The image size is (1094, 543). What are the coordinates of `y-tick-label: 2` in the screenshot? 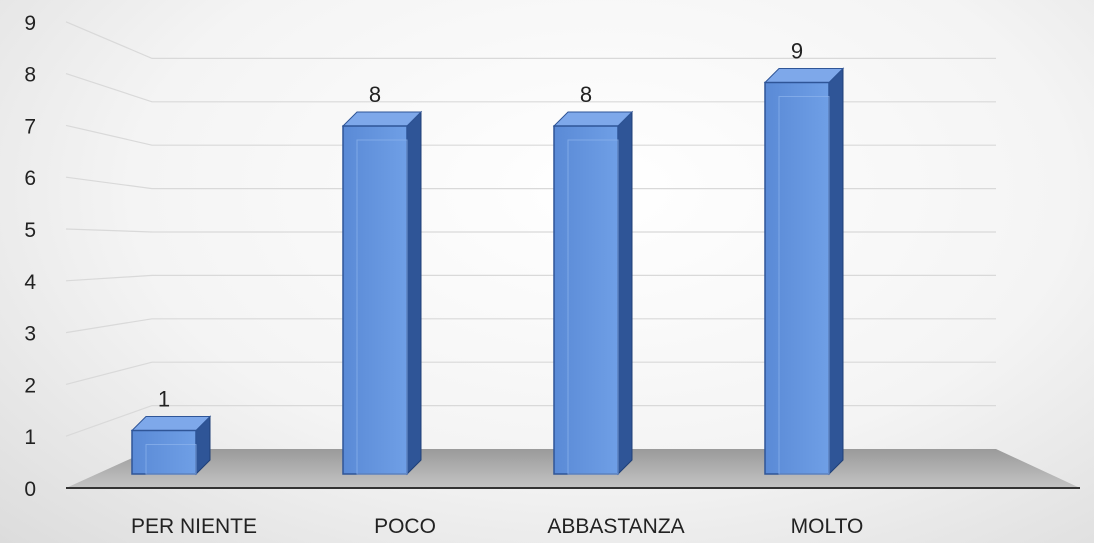 It's located at (30, 385).